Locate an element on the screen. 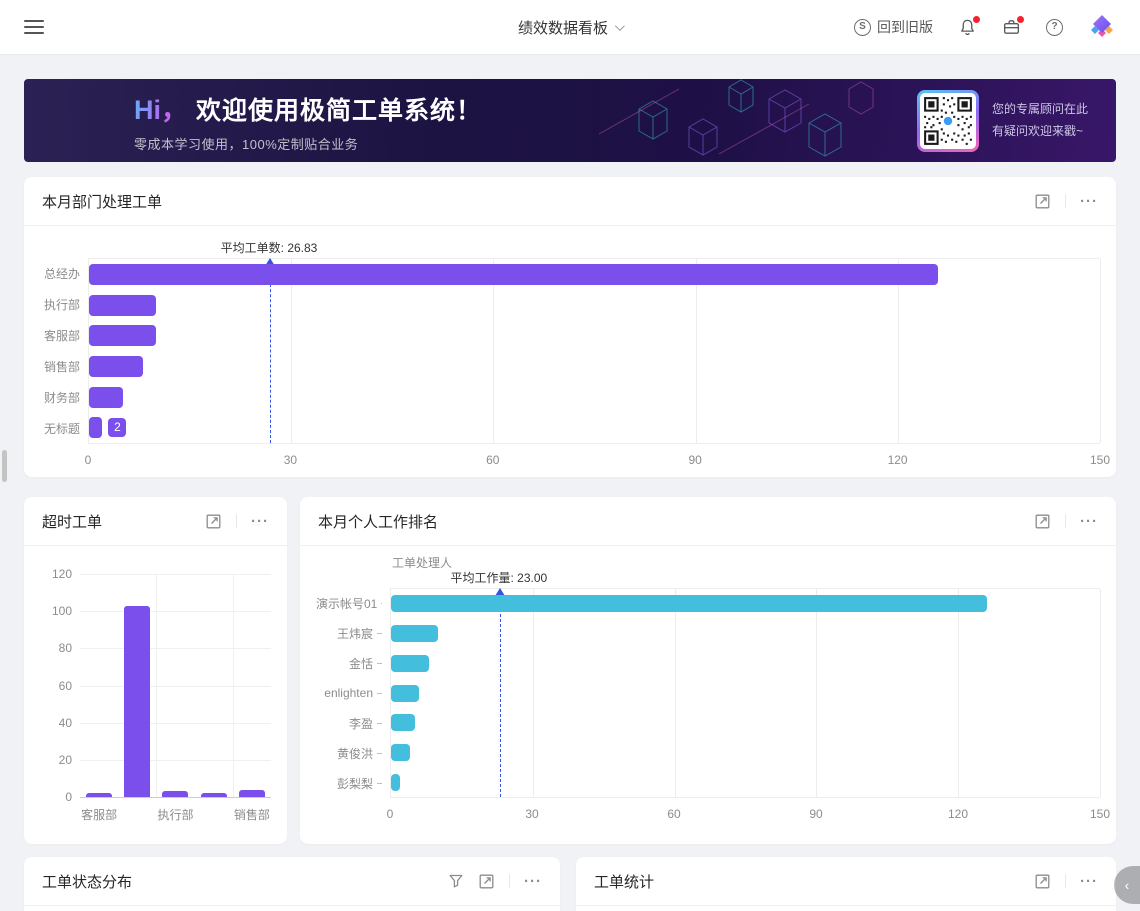 This screenshot has height=911, width=1140. help-icon: ? is located at coordinates (1054, 27).